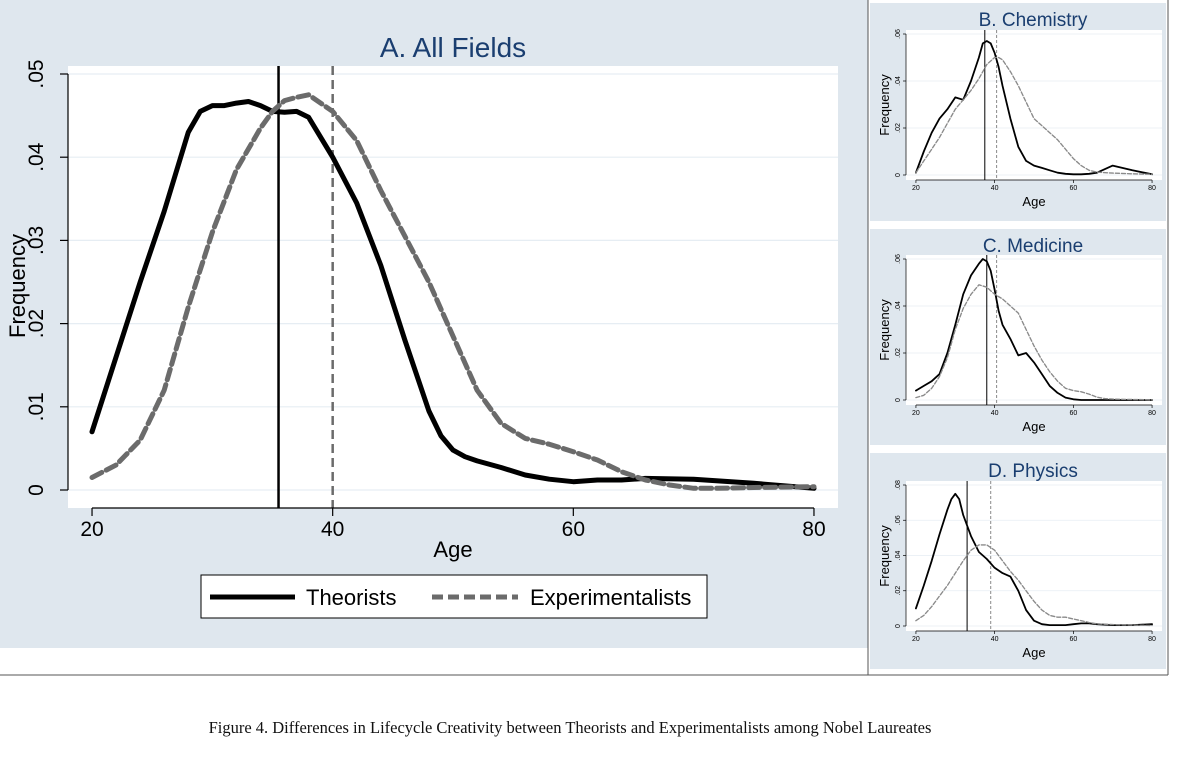  Describe the element at coordinates (36, 406) in the screenshot. I see `y-tick-label: .01` at that location.